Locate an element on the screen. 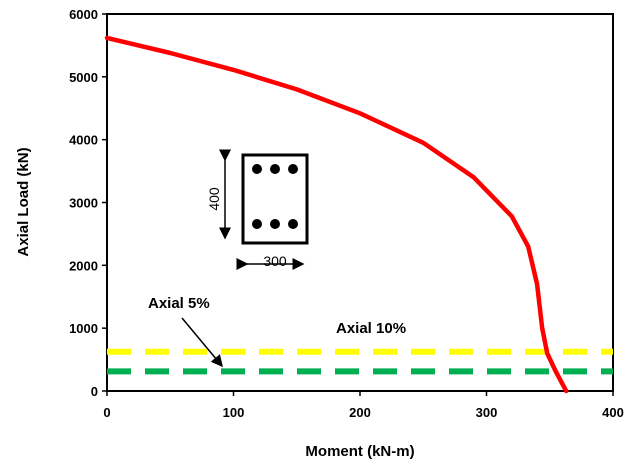 The height and width of the screenshot is (466, 629). annotation-axial-10: Axial 10% is located at coordinates (371, 328).